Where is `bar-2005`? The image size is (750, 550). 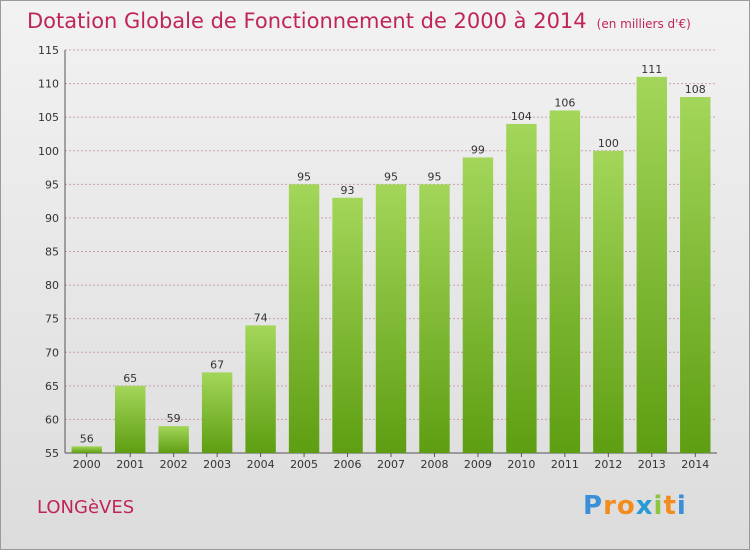 bar-2005 is located at coordinates (304, 319).